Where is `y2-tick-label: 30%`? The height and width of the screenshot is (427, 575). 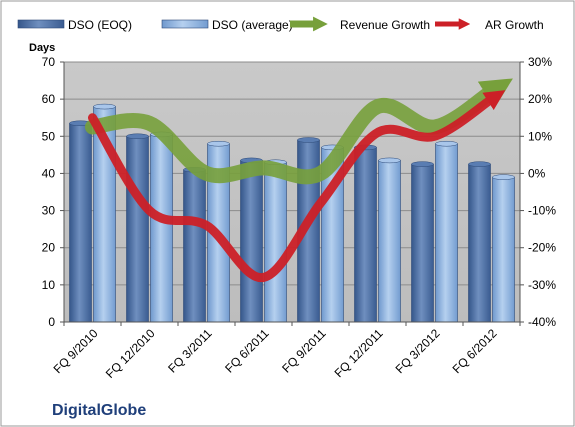
y2-tick-label: 30% is located at coordinates (540, 62).